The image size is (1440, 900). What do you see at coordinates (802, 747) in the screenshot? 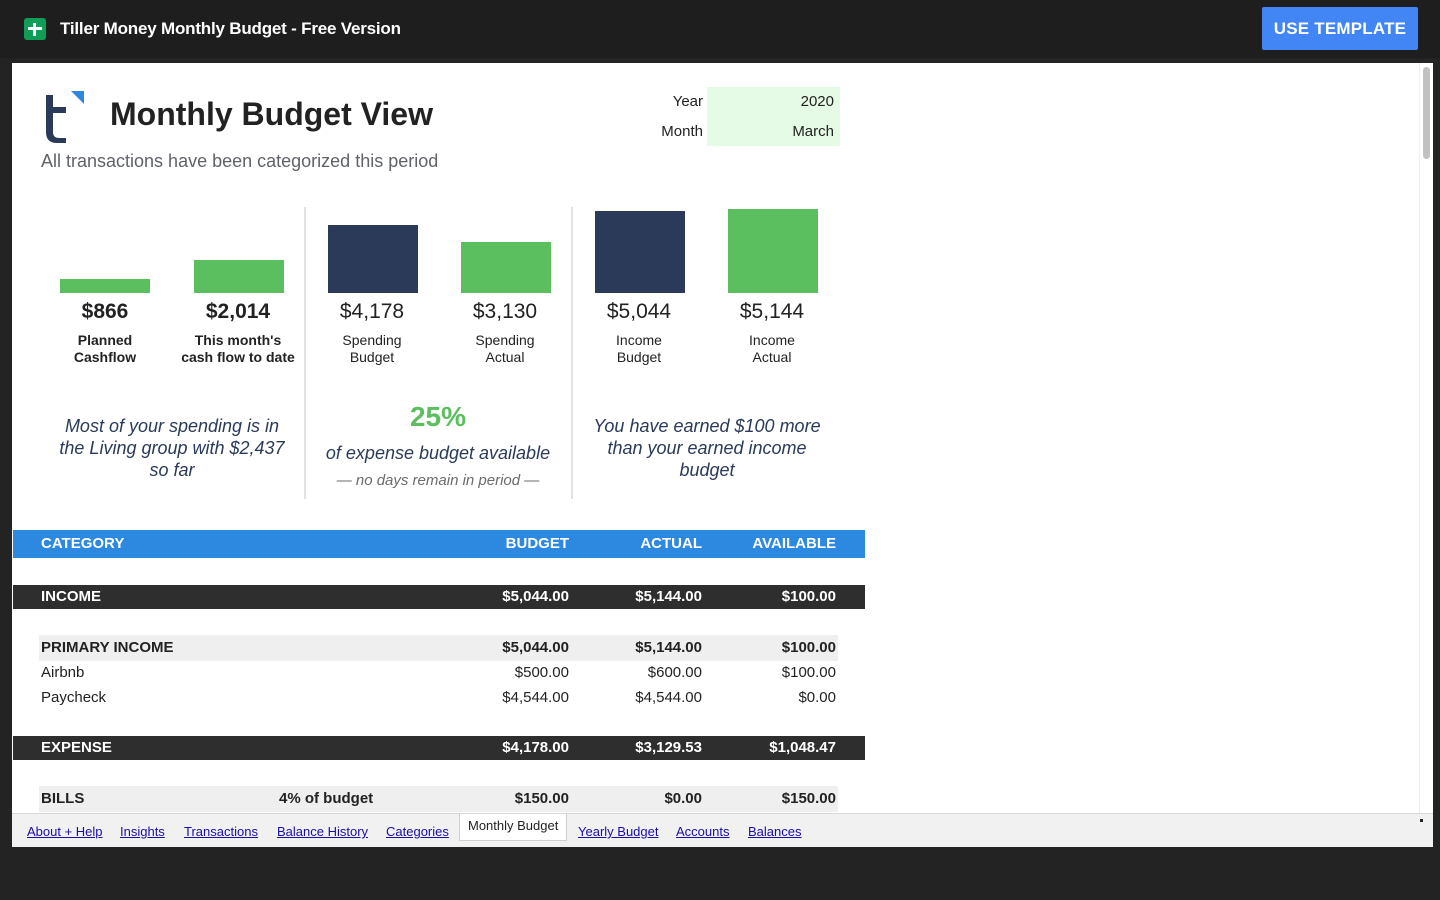
I see `row-available: $1,048.47` at bounding box center [802, 747].